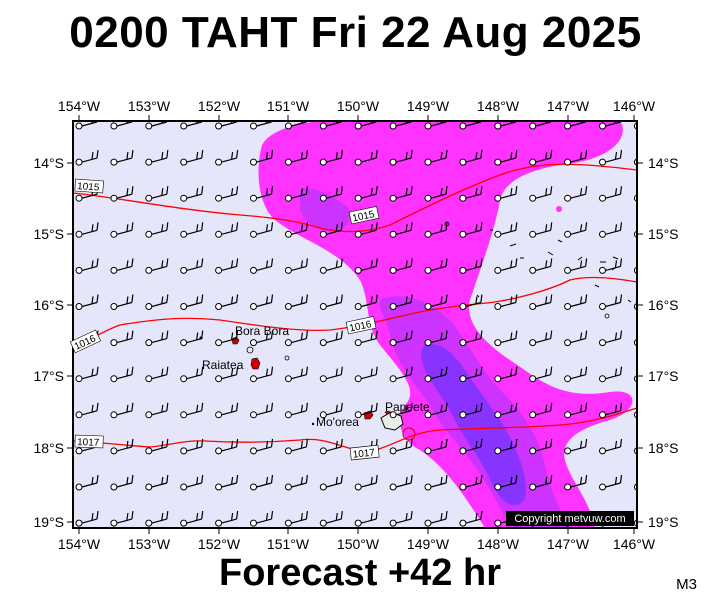 The image size is (711, 600). Describe the element at coordinates (663, 522) in the screenshot. I see `lat-label: 19°S` at that location.